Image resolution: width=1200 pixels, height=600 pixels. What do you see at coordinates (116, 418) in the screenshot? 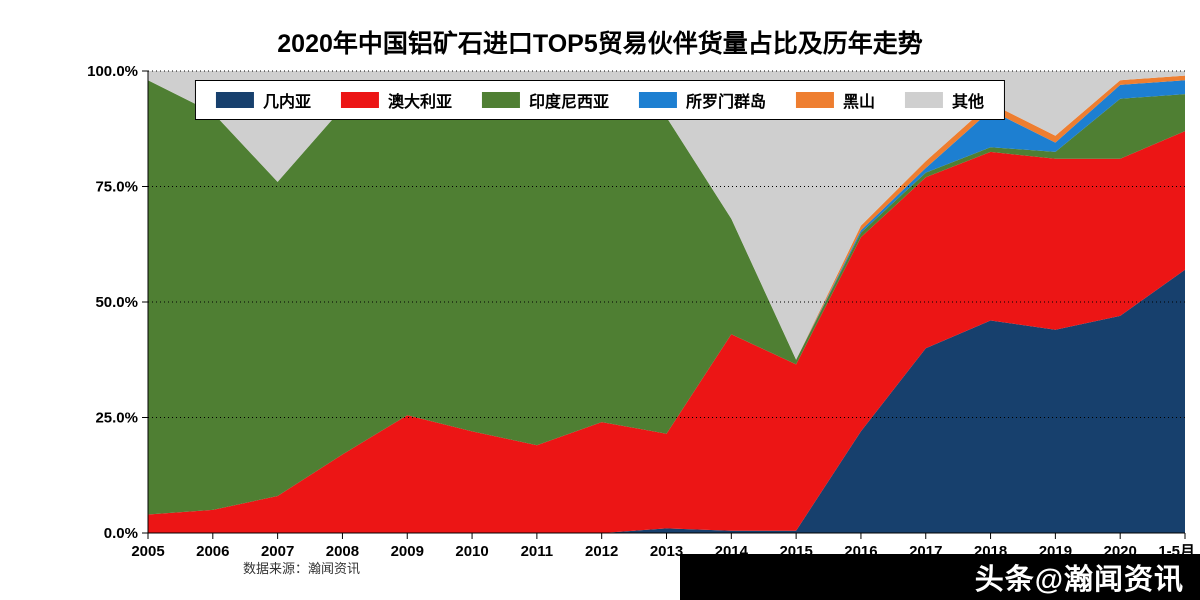
I see `y-tick-label: 25.0%` at bounding box center [116, 418].